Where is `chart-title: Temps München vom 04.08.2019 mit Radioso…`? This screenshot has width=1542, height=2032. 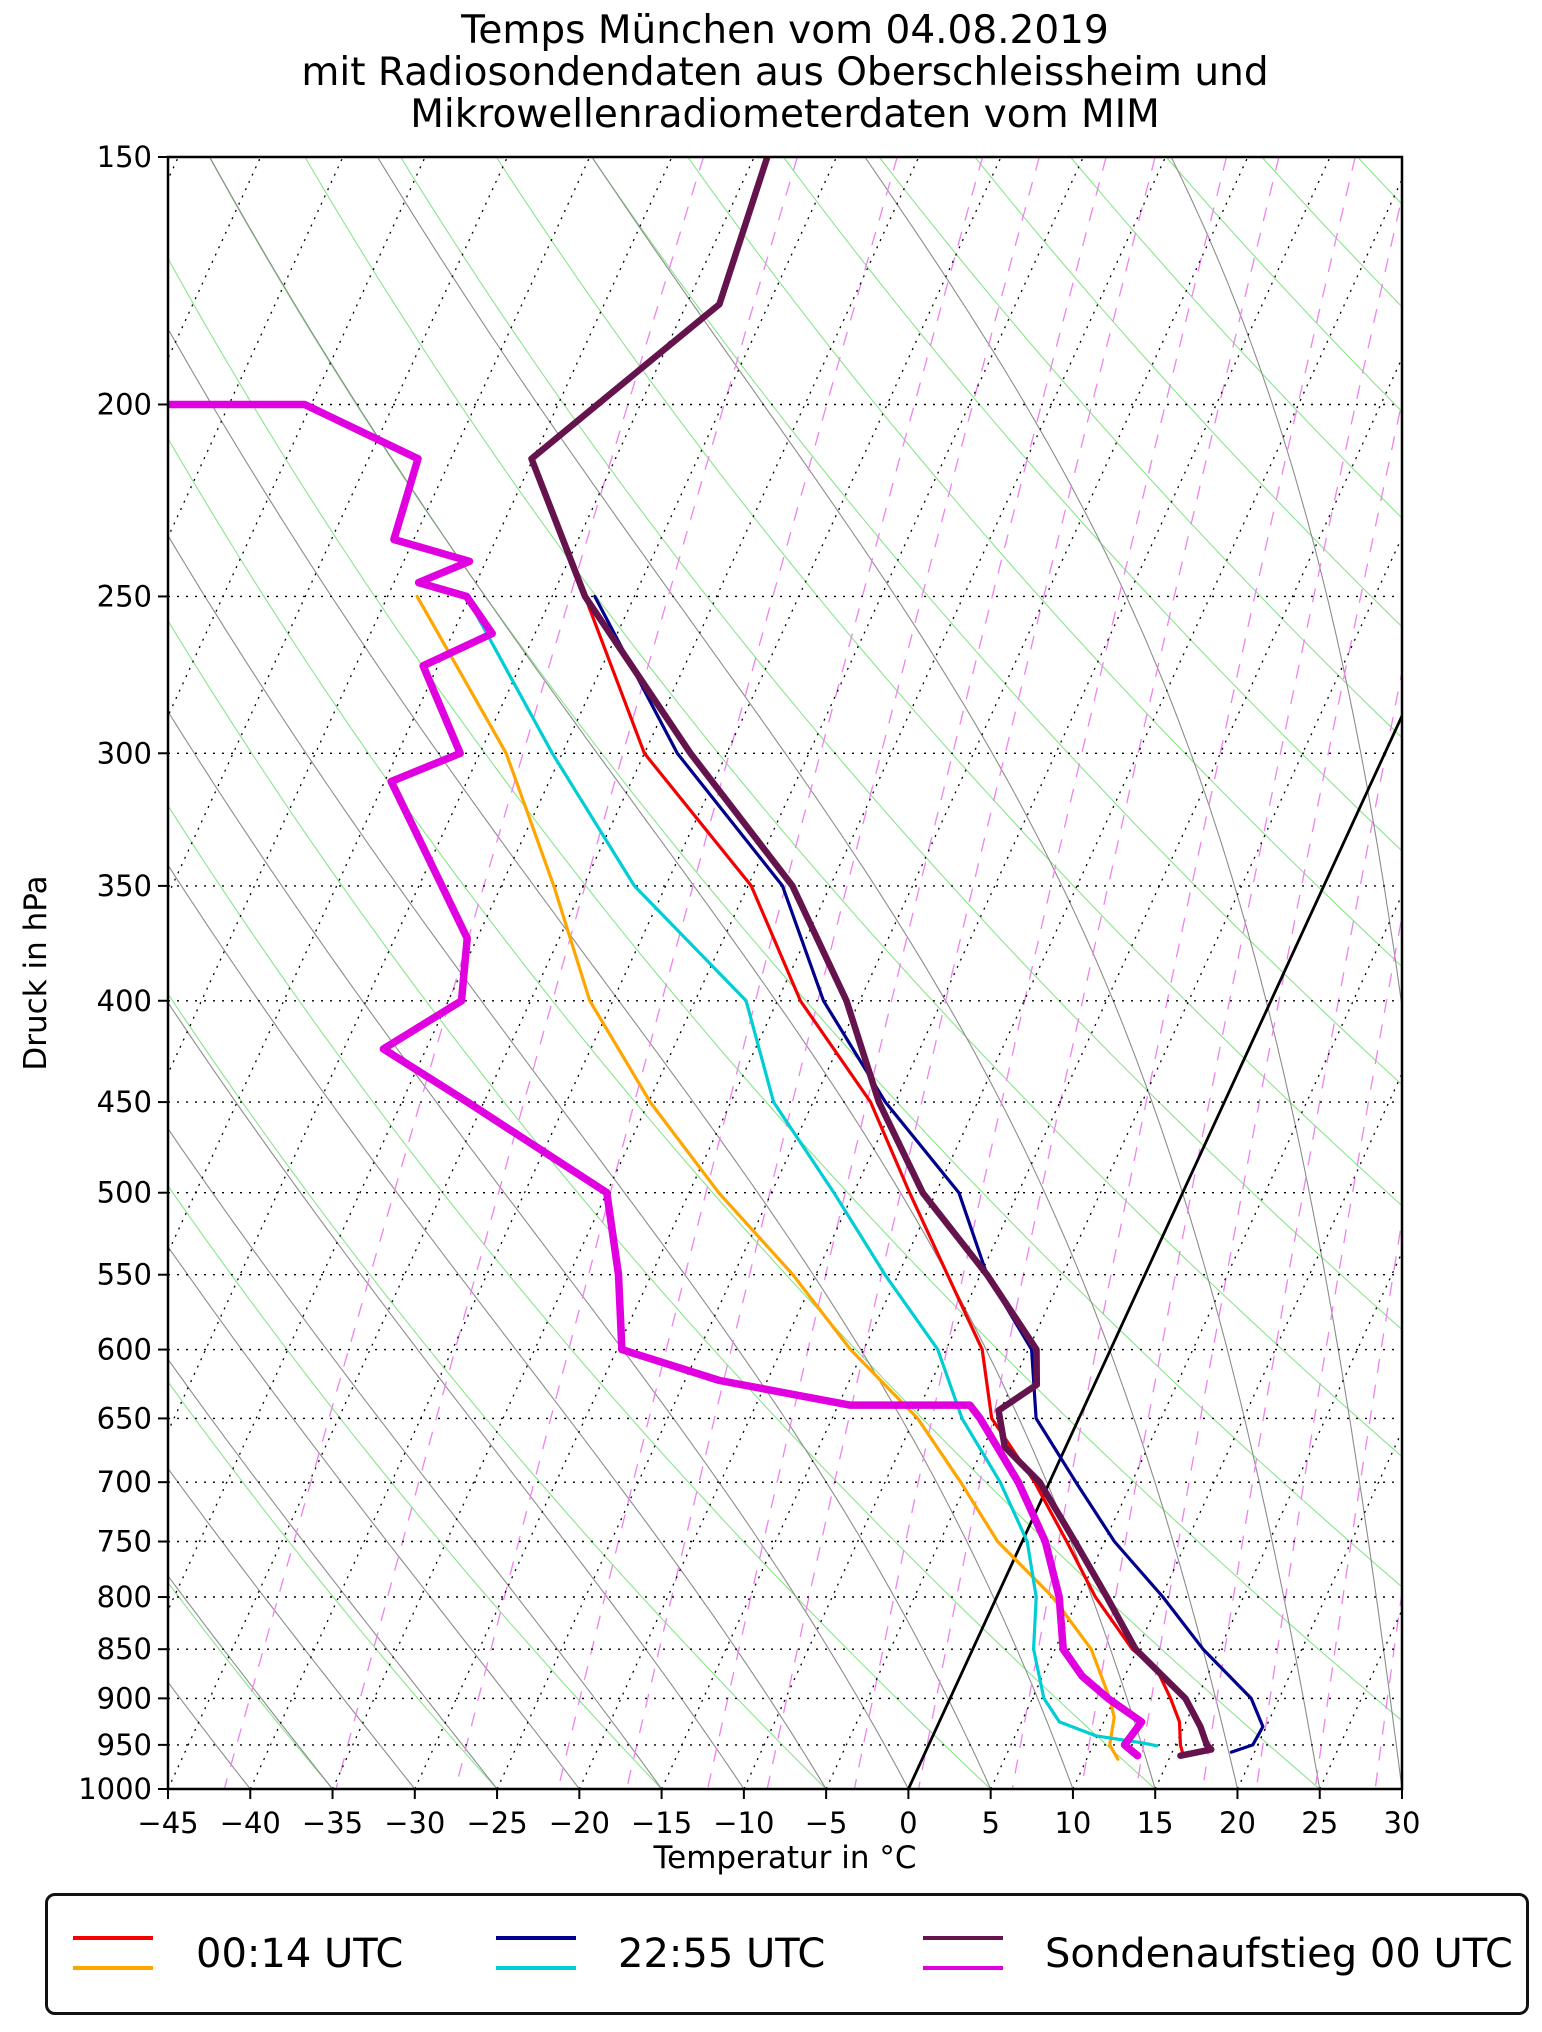
chart-title: Temps München vom 04.08.2019 mit Radioso… is located at coordinates (771, 73).